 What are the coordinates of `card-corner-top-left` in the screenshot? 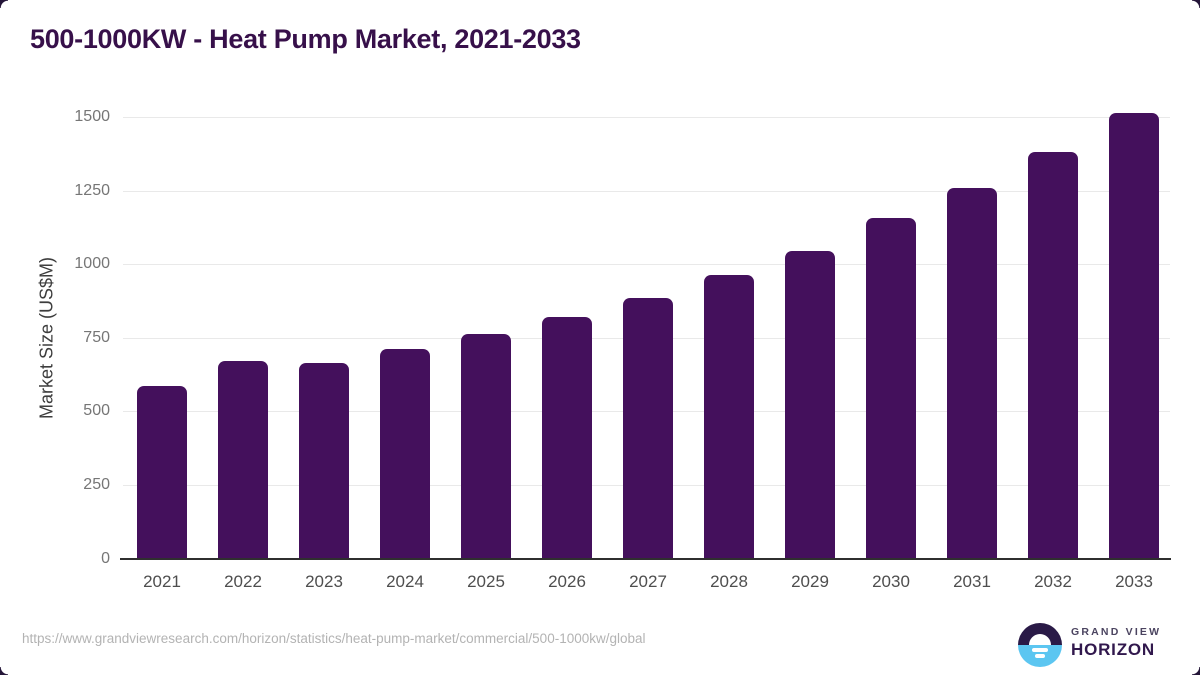 It's located at (4, 4).